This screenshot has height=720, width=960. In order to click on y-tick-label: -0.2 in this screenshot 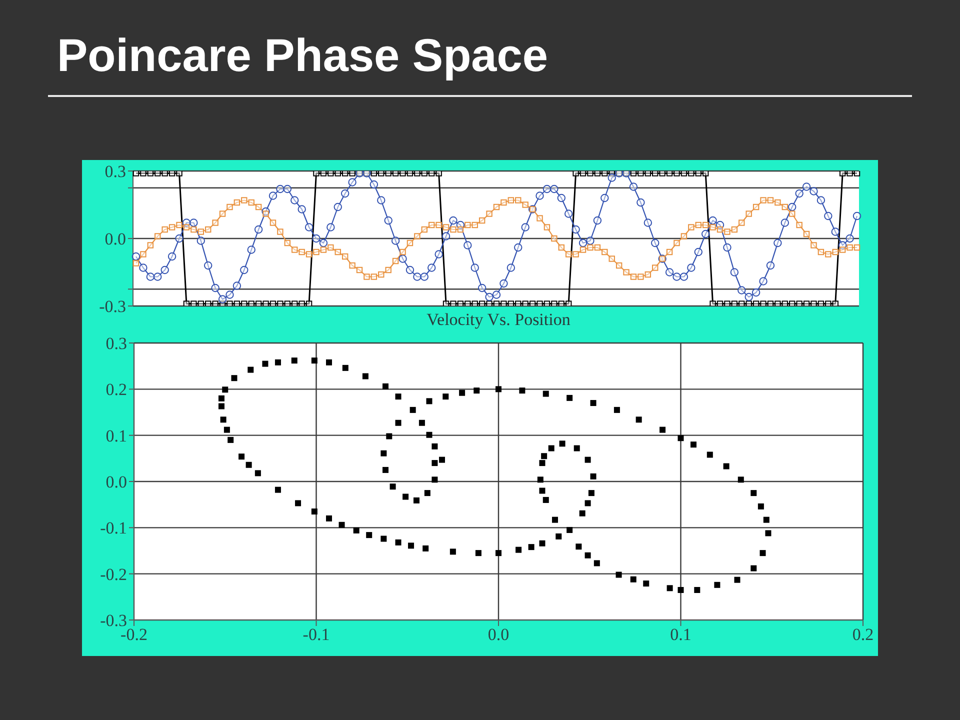, I will do `click(113, 574)`.